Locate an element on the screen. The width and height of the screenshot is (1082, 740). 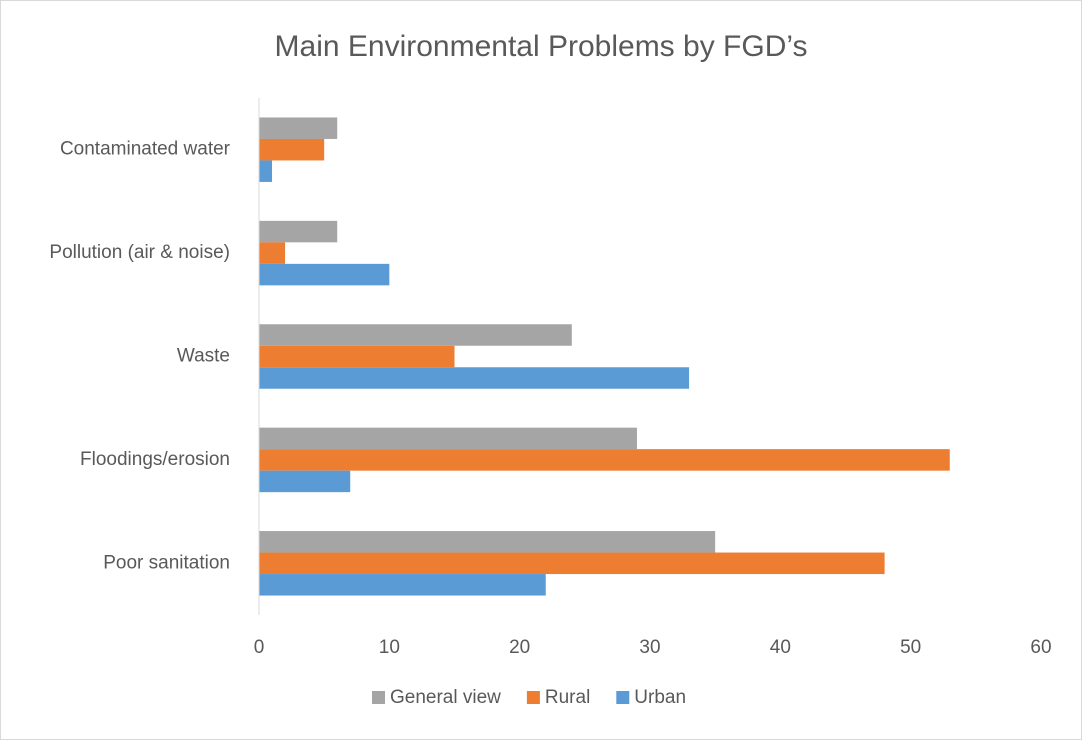
x-tick-label: 50 is located at coordinates (910, 647).